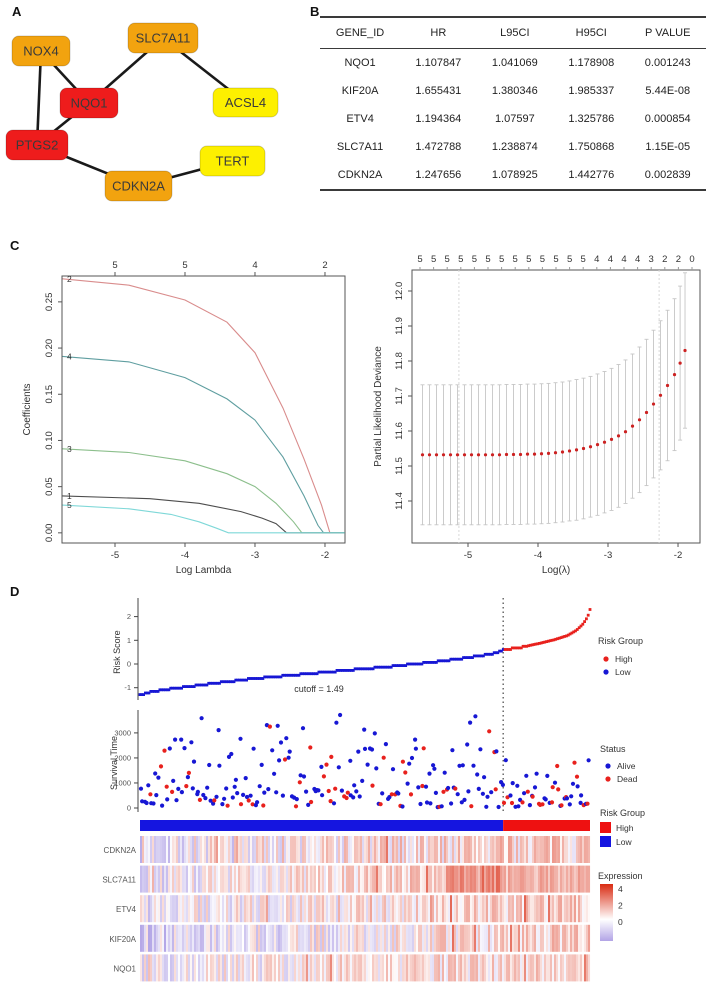  What do you see at coordinates (49, 394) in the screenshot?
I see `svg-text: 0.15` at bounding box center [49, 394].